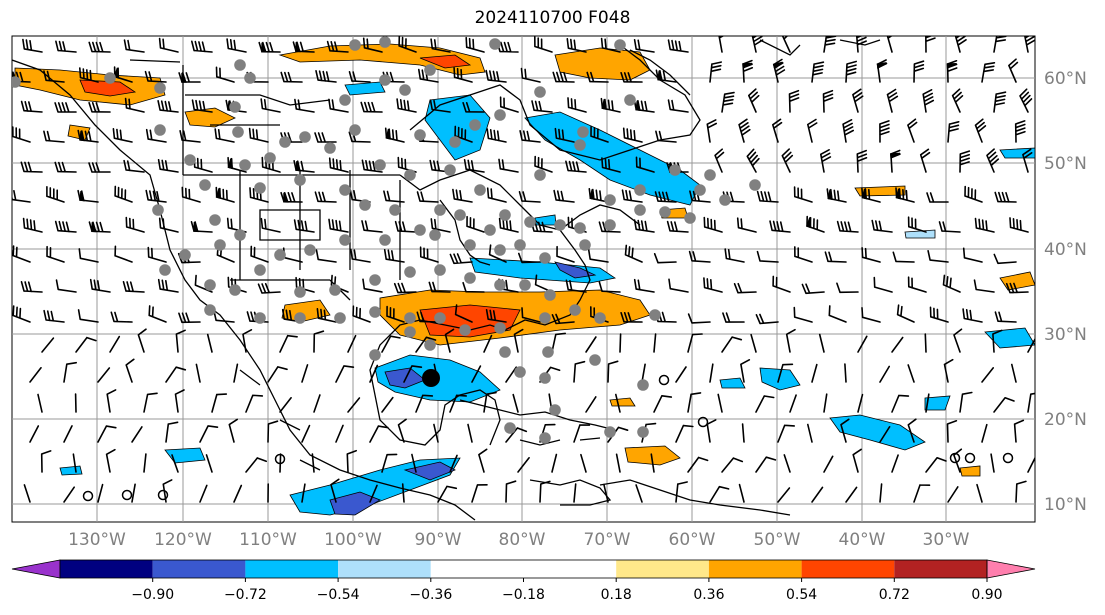 This screenshot has height=615, width=1105. Describe the element at coordinates (780, 47) in the screenshot. I see `coast-line` at that location.